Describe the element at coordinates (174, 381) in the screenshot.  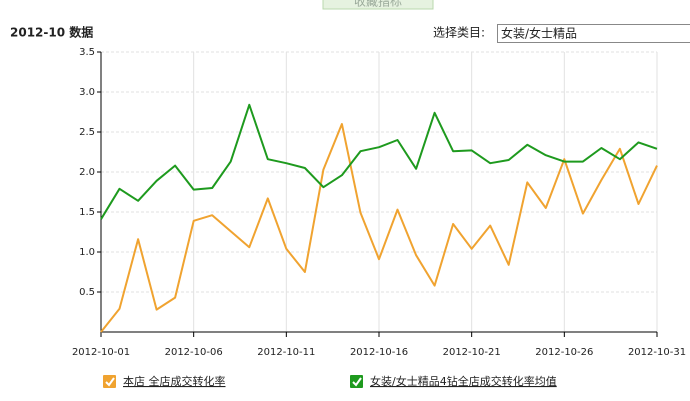
I see `legend-label: 本店 全店成交转化率` at that location.